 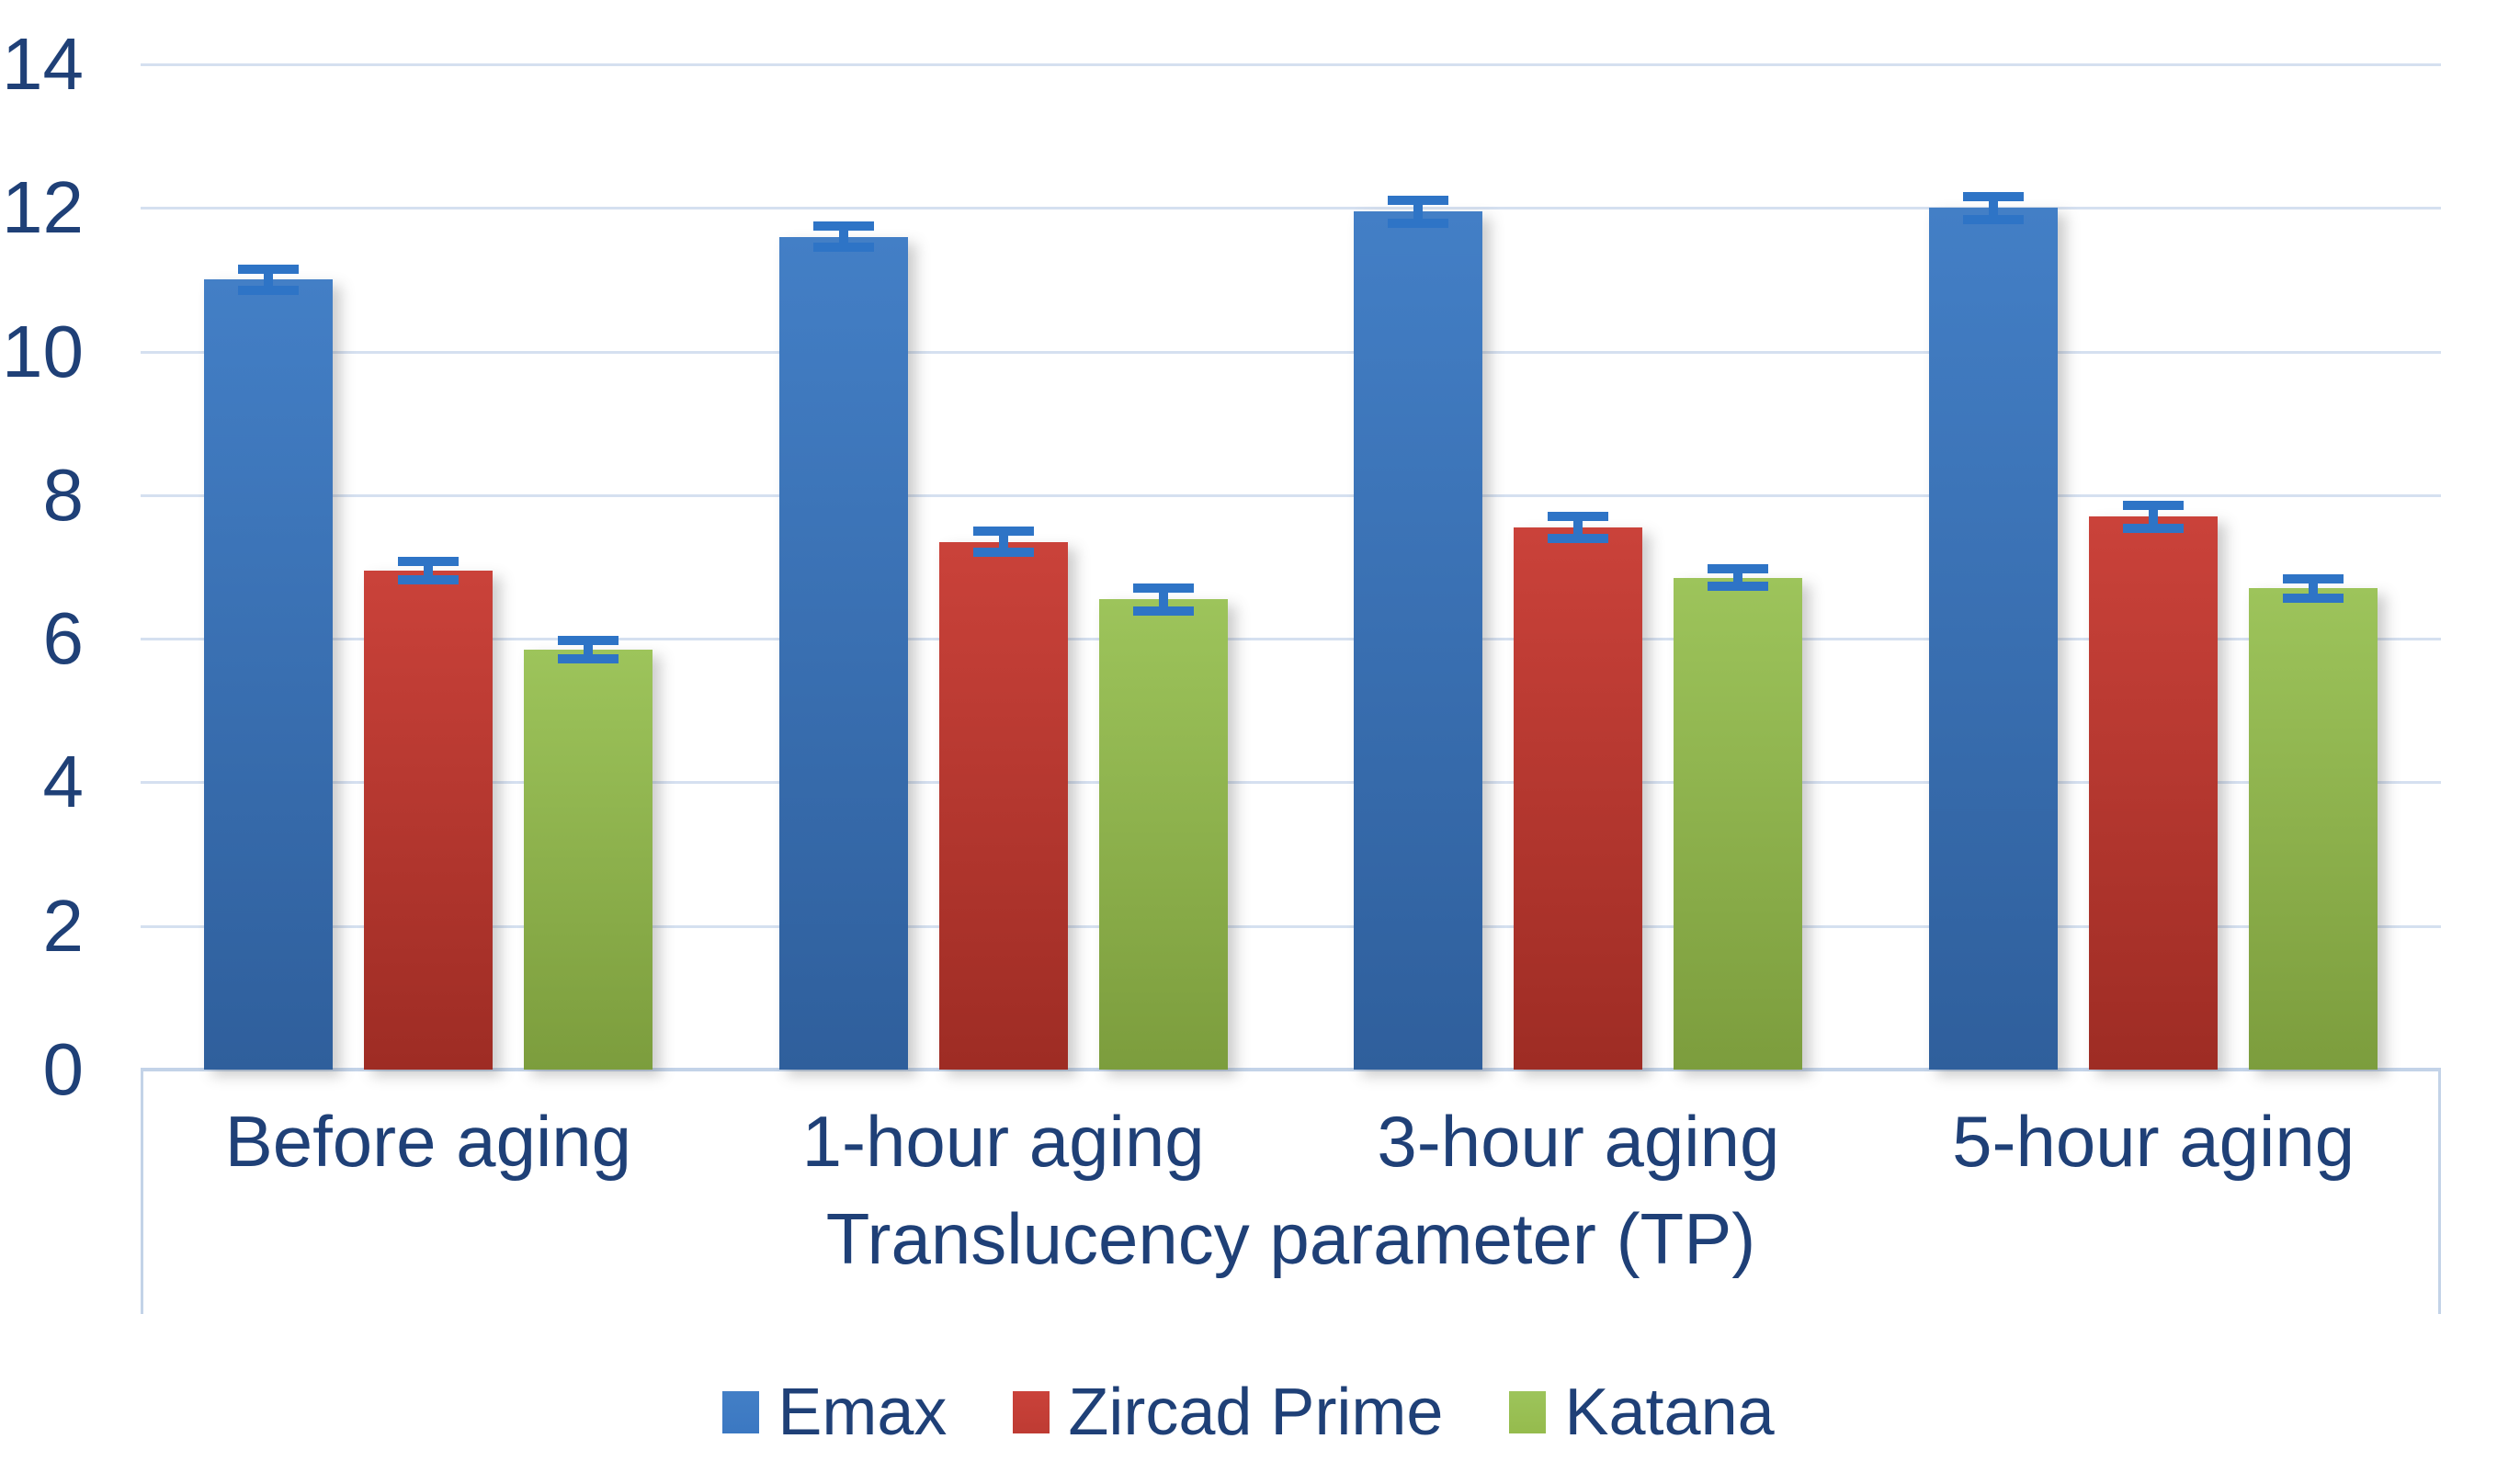 I want to click on bar-zircad-prime-5-hour-aging, so click(x=2154, y=793).